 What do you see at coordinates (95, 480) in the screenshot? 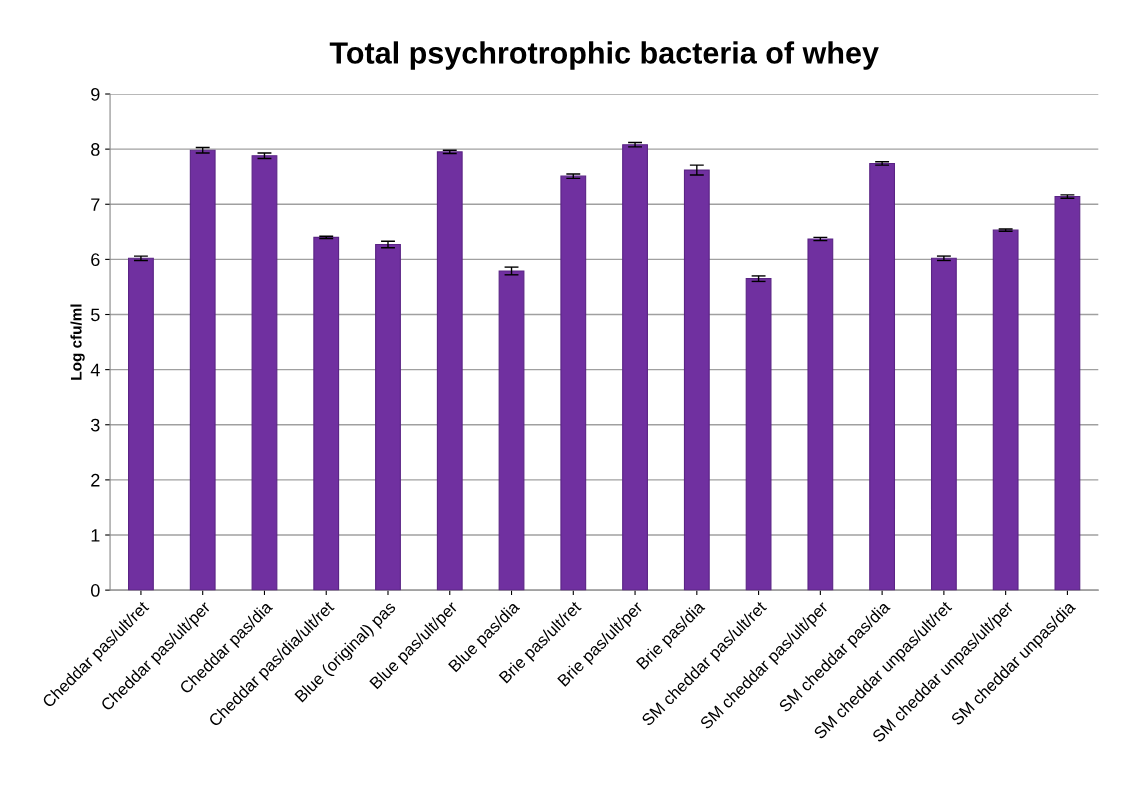
I see `y-tick-label: 2` at bounding box center [95, 480].